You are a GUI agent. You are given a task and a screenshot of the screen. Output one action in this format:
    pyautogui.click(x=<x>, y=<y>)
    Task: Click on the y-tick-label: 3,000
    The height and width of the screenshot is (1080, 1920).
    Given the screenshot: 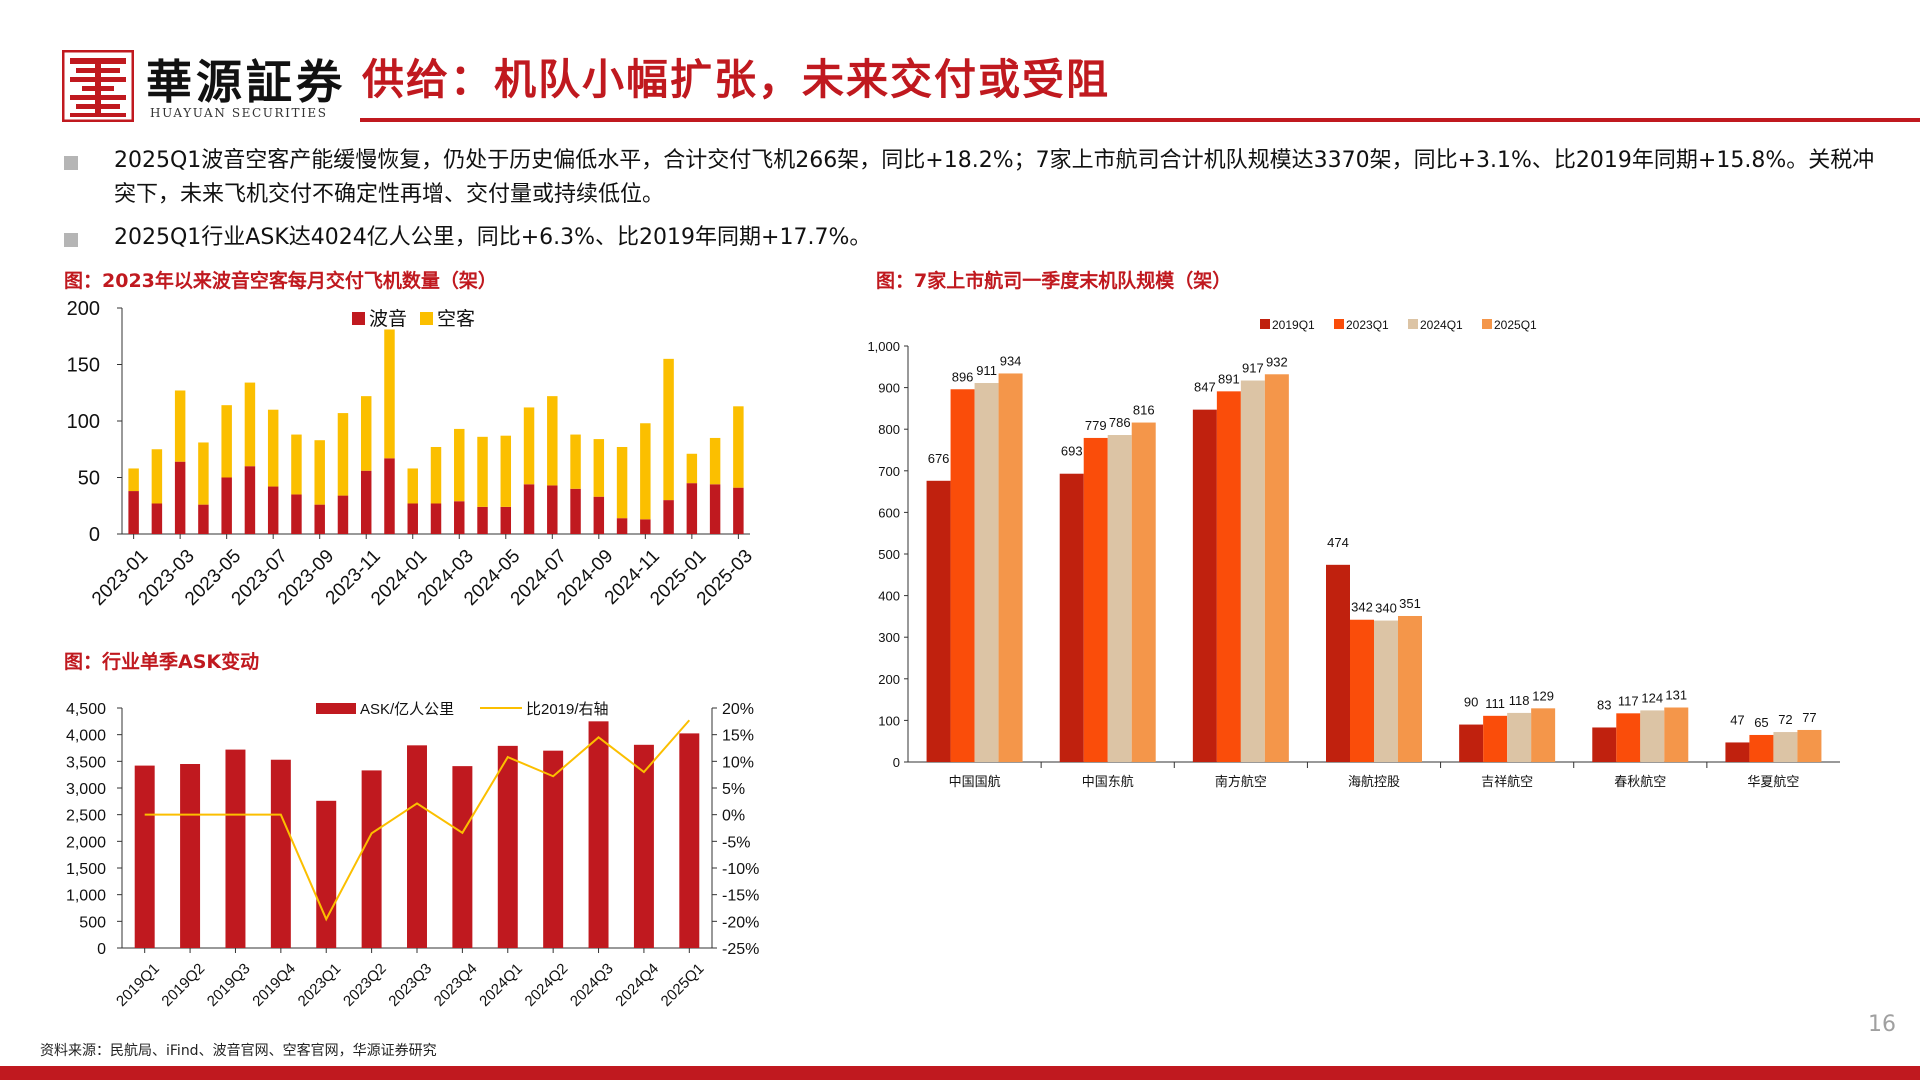 What is the action you would take?
    pyautogui.click(x=86, y=789)
    